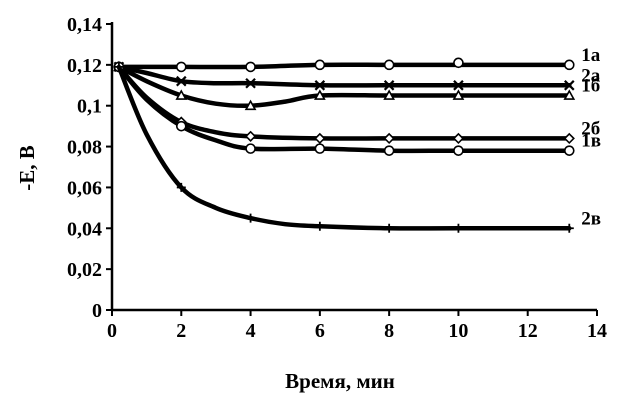  I want to click on x-tick-label: 0, so click(112, 331).